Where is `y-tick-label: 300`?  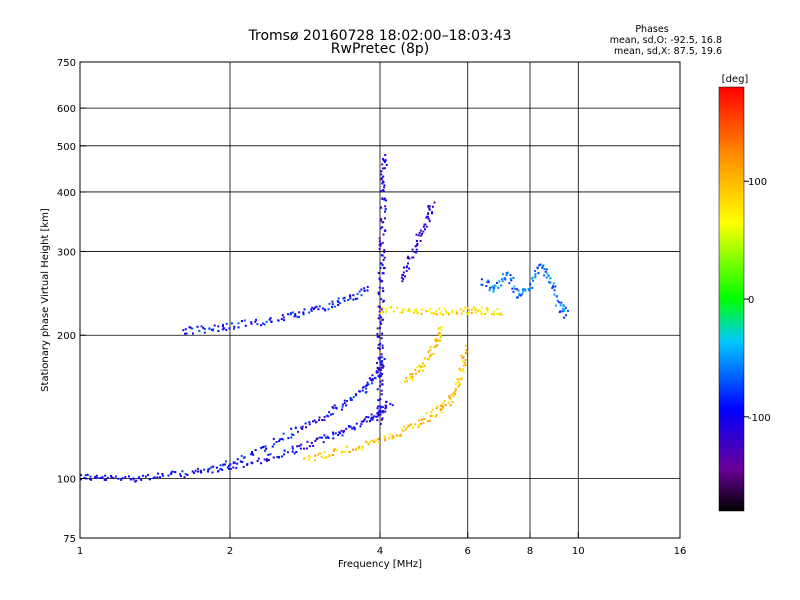
y-tick-label: 300 is located at coordinates (66, 252).